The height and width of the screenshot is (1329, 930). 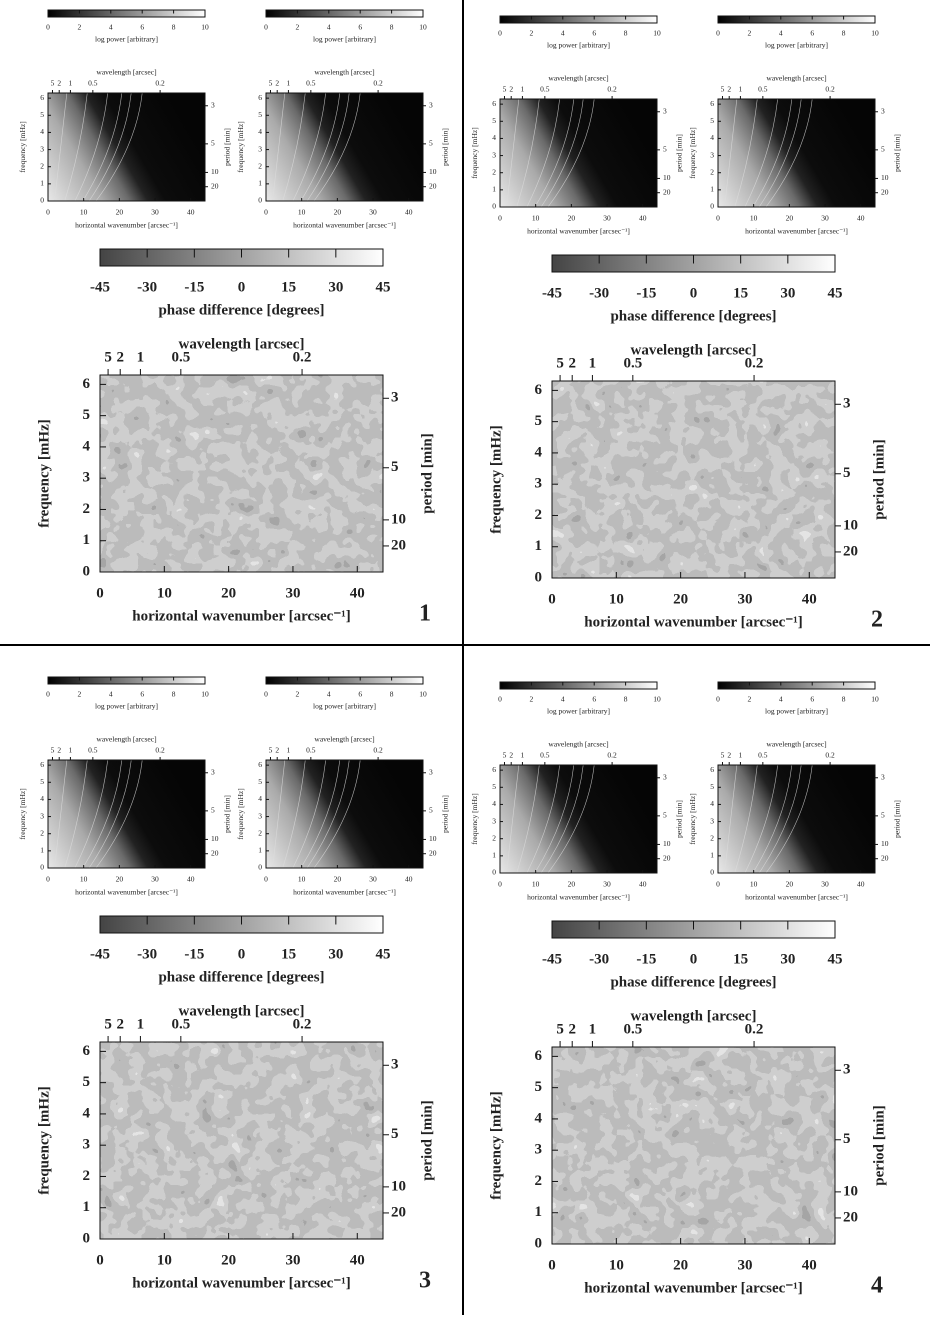 What do you see at coordinates (712, 120) in the screenshot?
I see `y-tick-label: 5` at bounding box center [712, 120].